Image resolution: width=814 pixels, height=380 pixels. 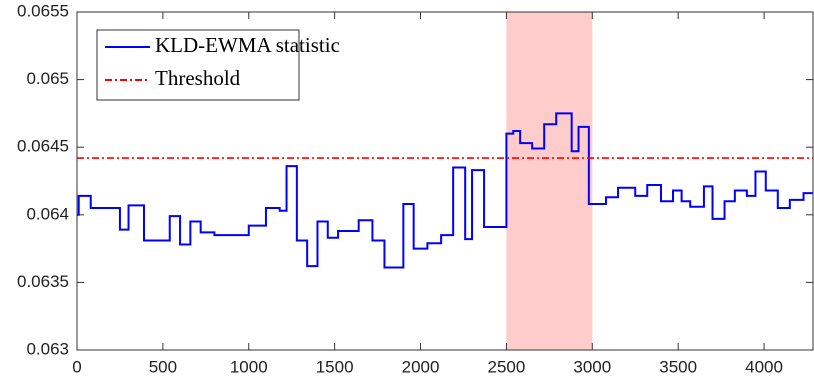 What do you see at coordinates (549, 181) in the screenshot?
I see `highlight-region` at bounding box center [549, 181].